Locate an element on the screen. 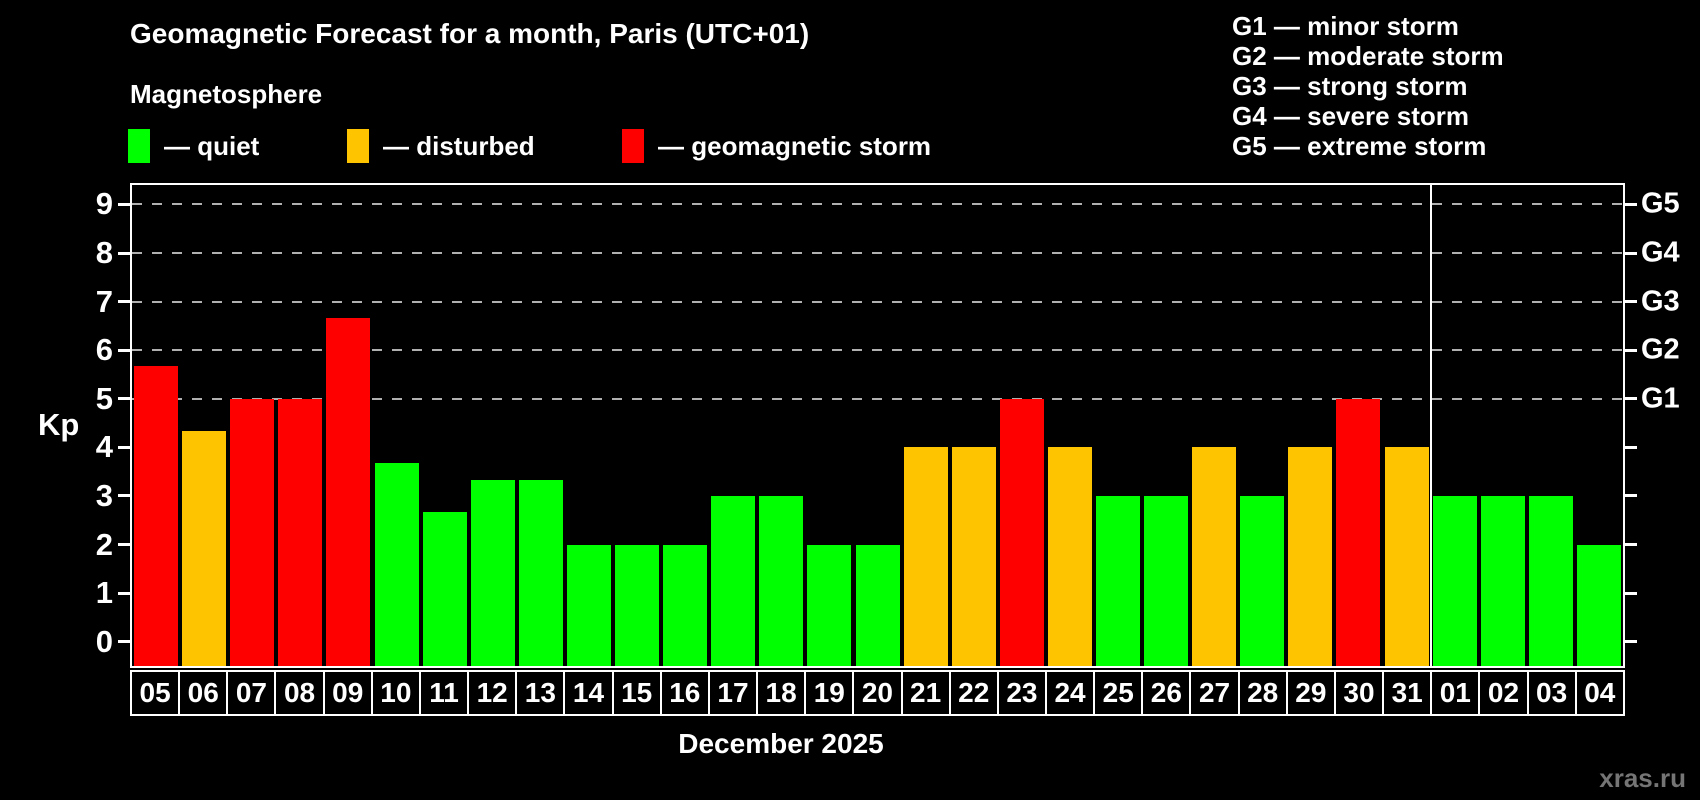 This screenshot has width=1700, height=800. day-label: 06 is located at coordinates (203, 693).